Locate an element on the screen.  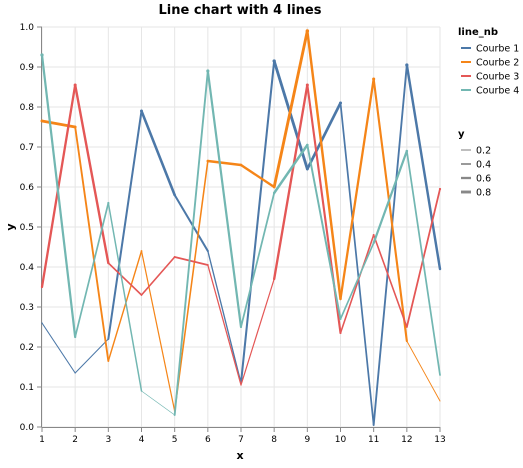
size-legend-label: 0.8 is located at coordinates (483, 193).